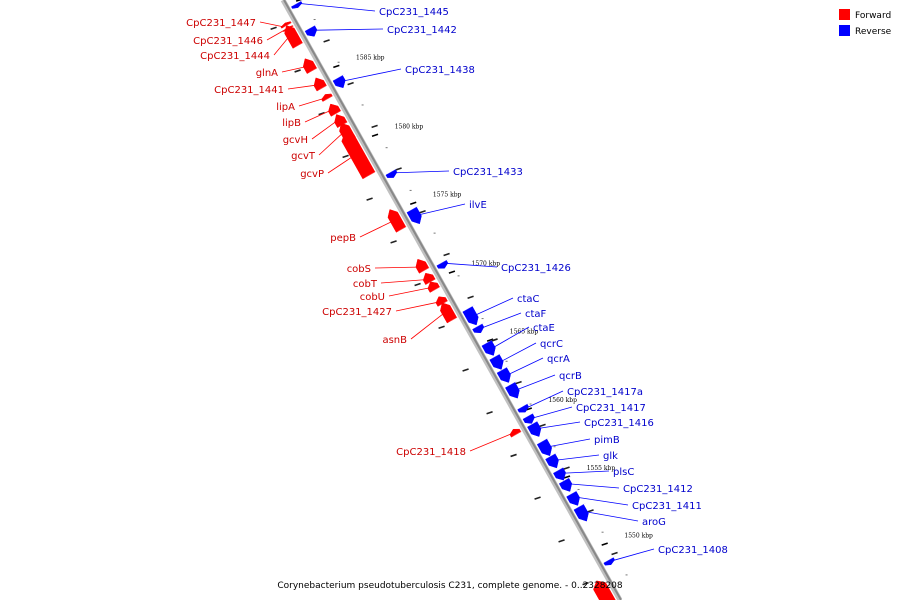  I want to click on reverse-gene-label: CpC231_1412, so click(658, 489).